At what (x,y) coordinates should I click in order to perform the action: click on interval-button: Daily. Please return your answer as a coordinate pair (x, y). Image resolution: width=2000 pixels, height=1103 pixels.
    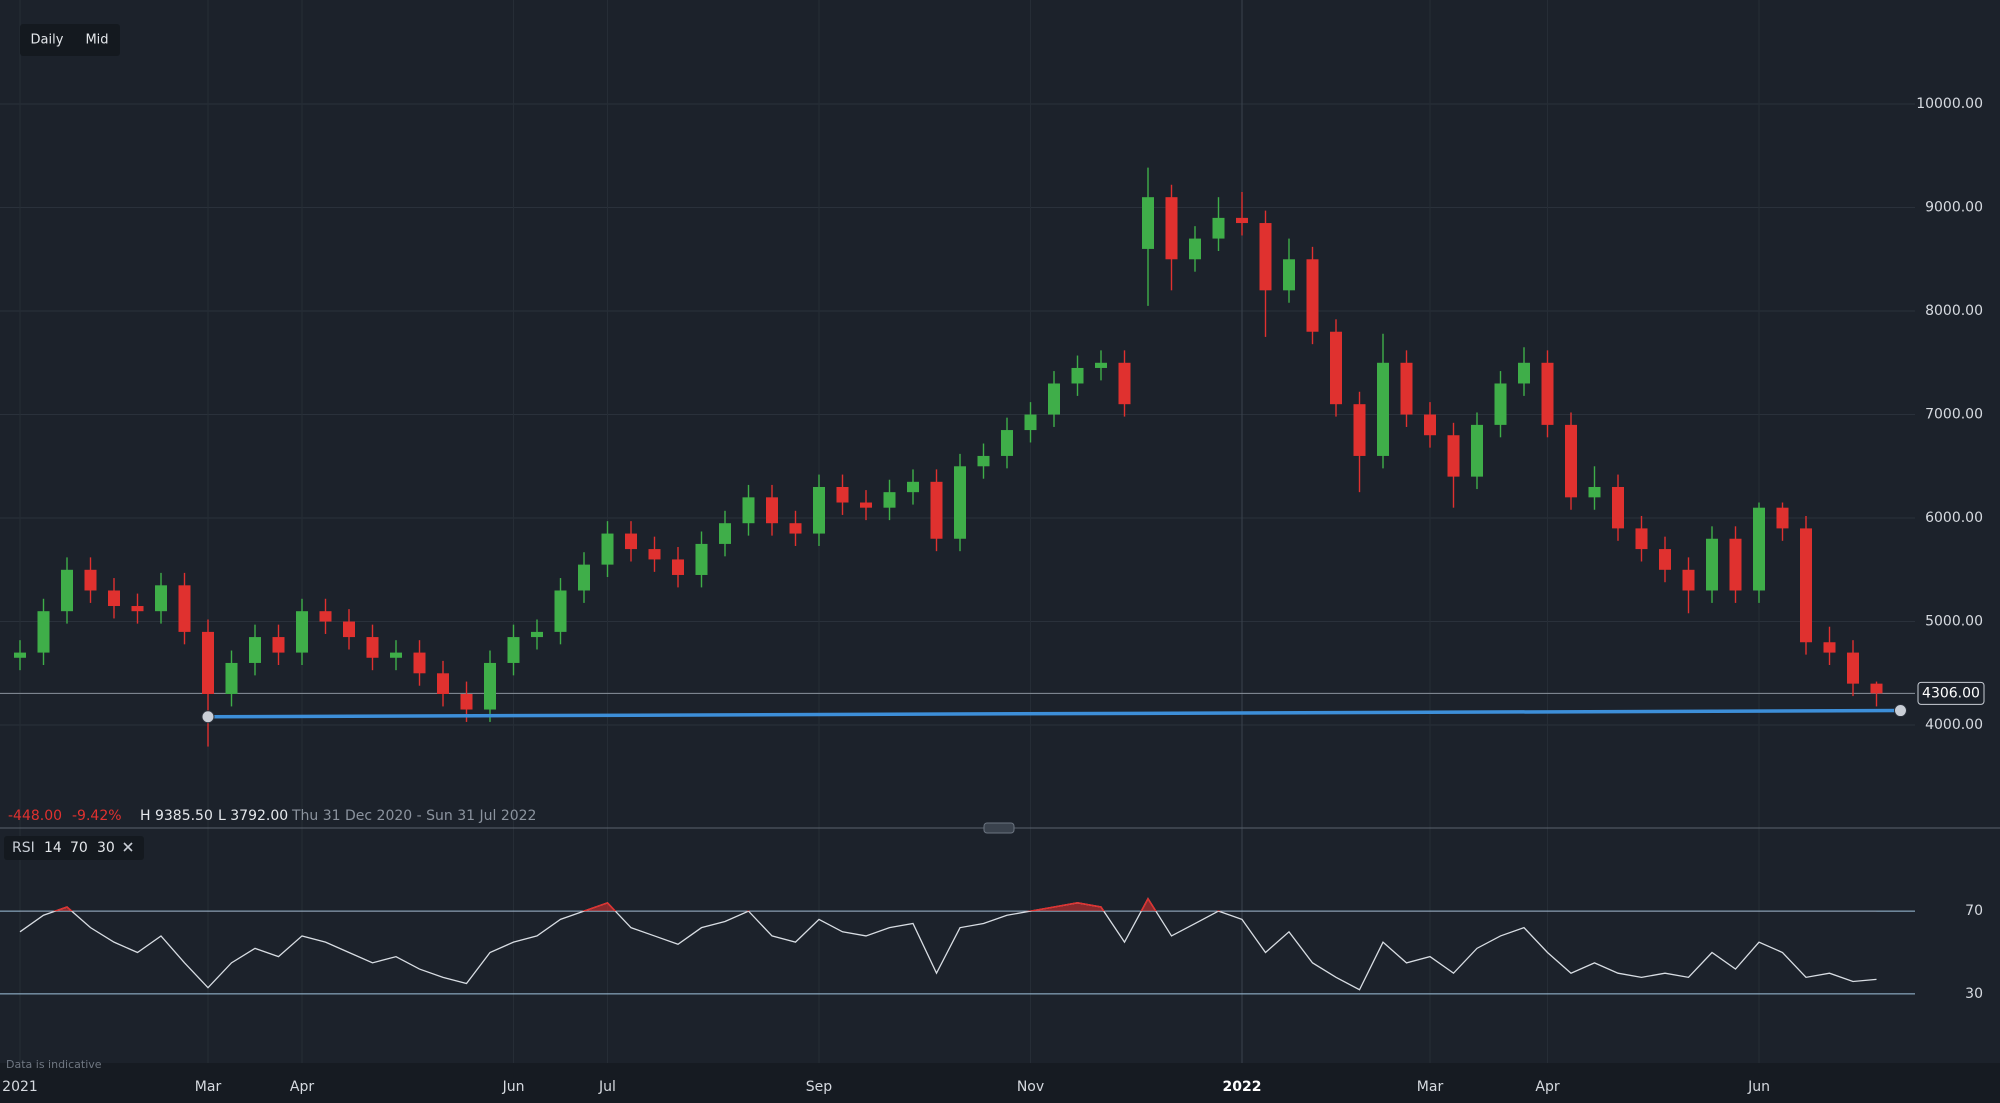
    Looking at the image, I should click on (47, 40).